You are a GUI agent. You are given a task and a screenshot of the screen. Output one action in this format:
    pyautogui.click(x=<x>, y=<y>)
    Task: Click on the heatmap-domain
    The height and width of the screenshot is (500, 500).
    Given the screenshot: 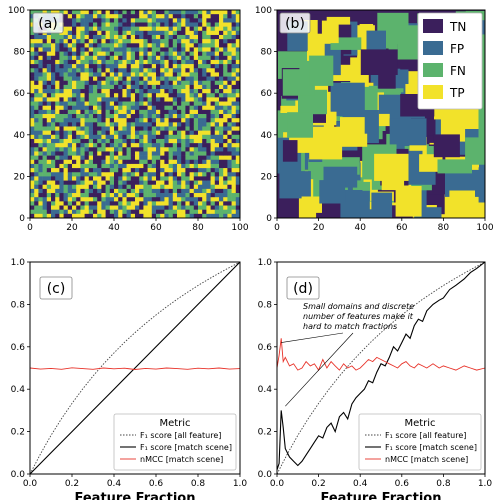 What is the action you would take?
    pyautogui.click(x=300, y=125)
    